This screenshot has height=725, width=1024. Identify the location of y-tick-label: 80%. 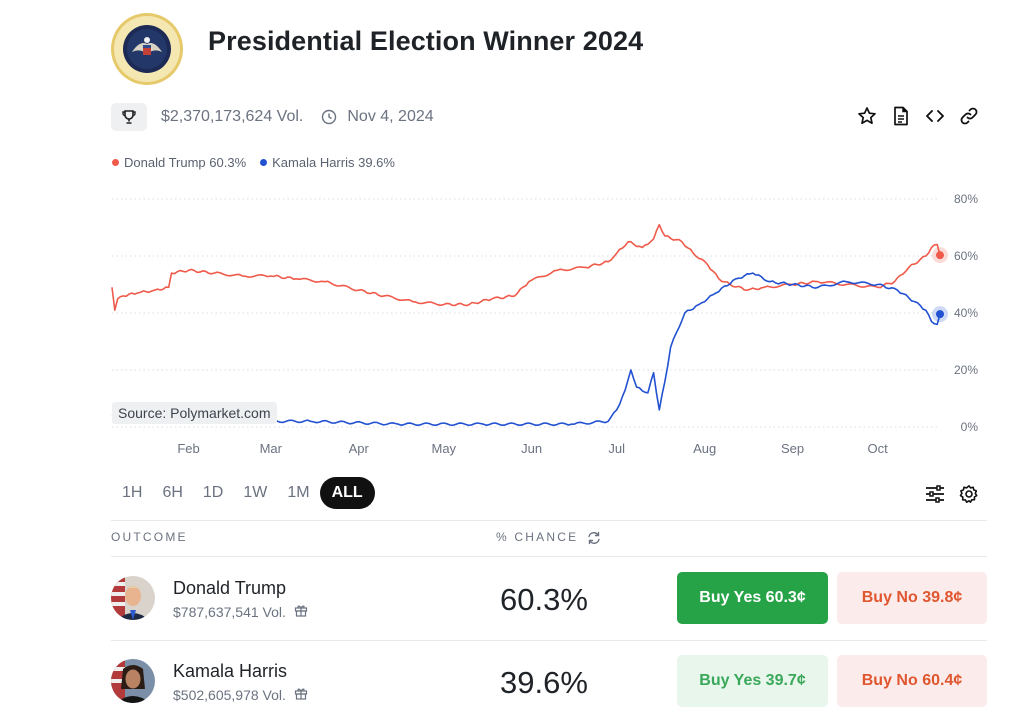
(966, 199).